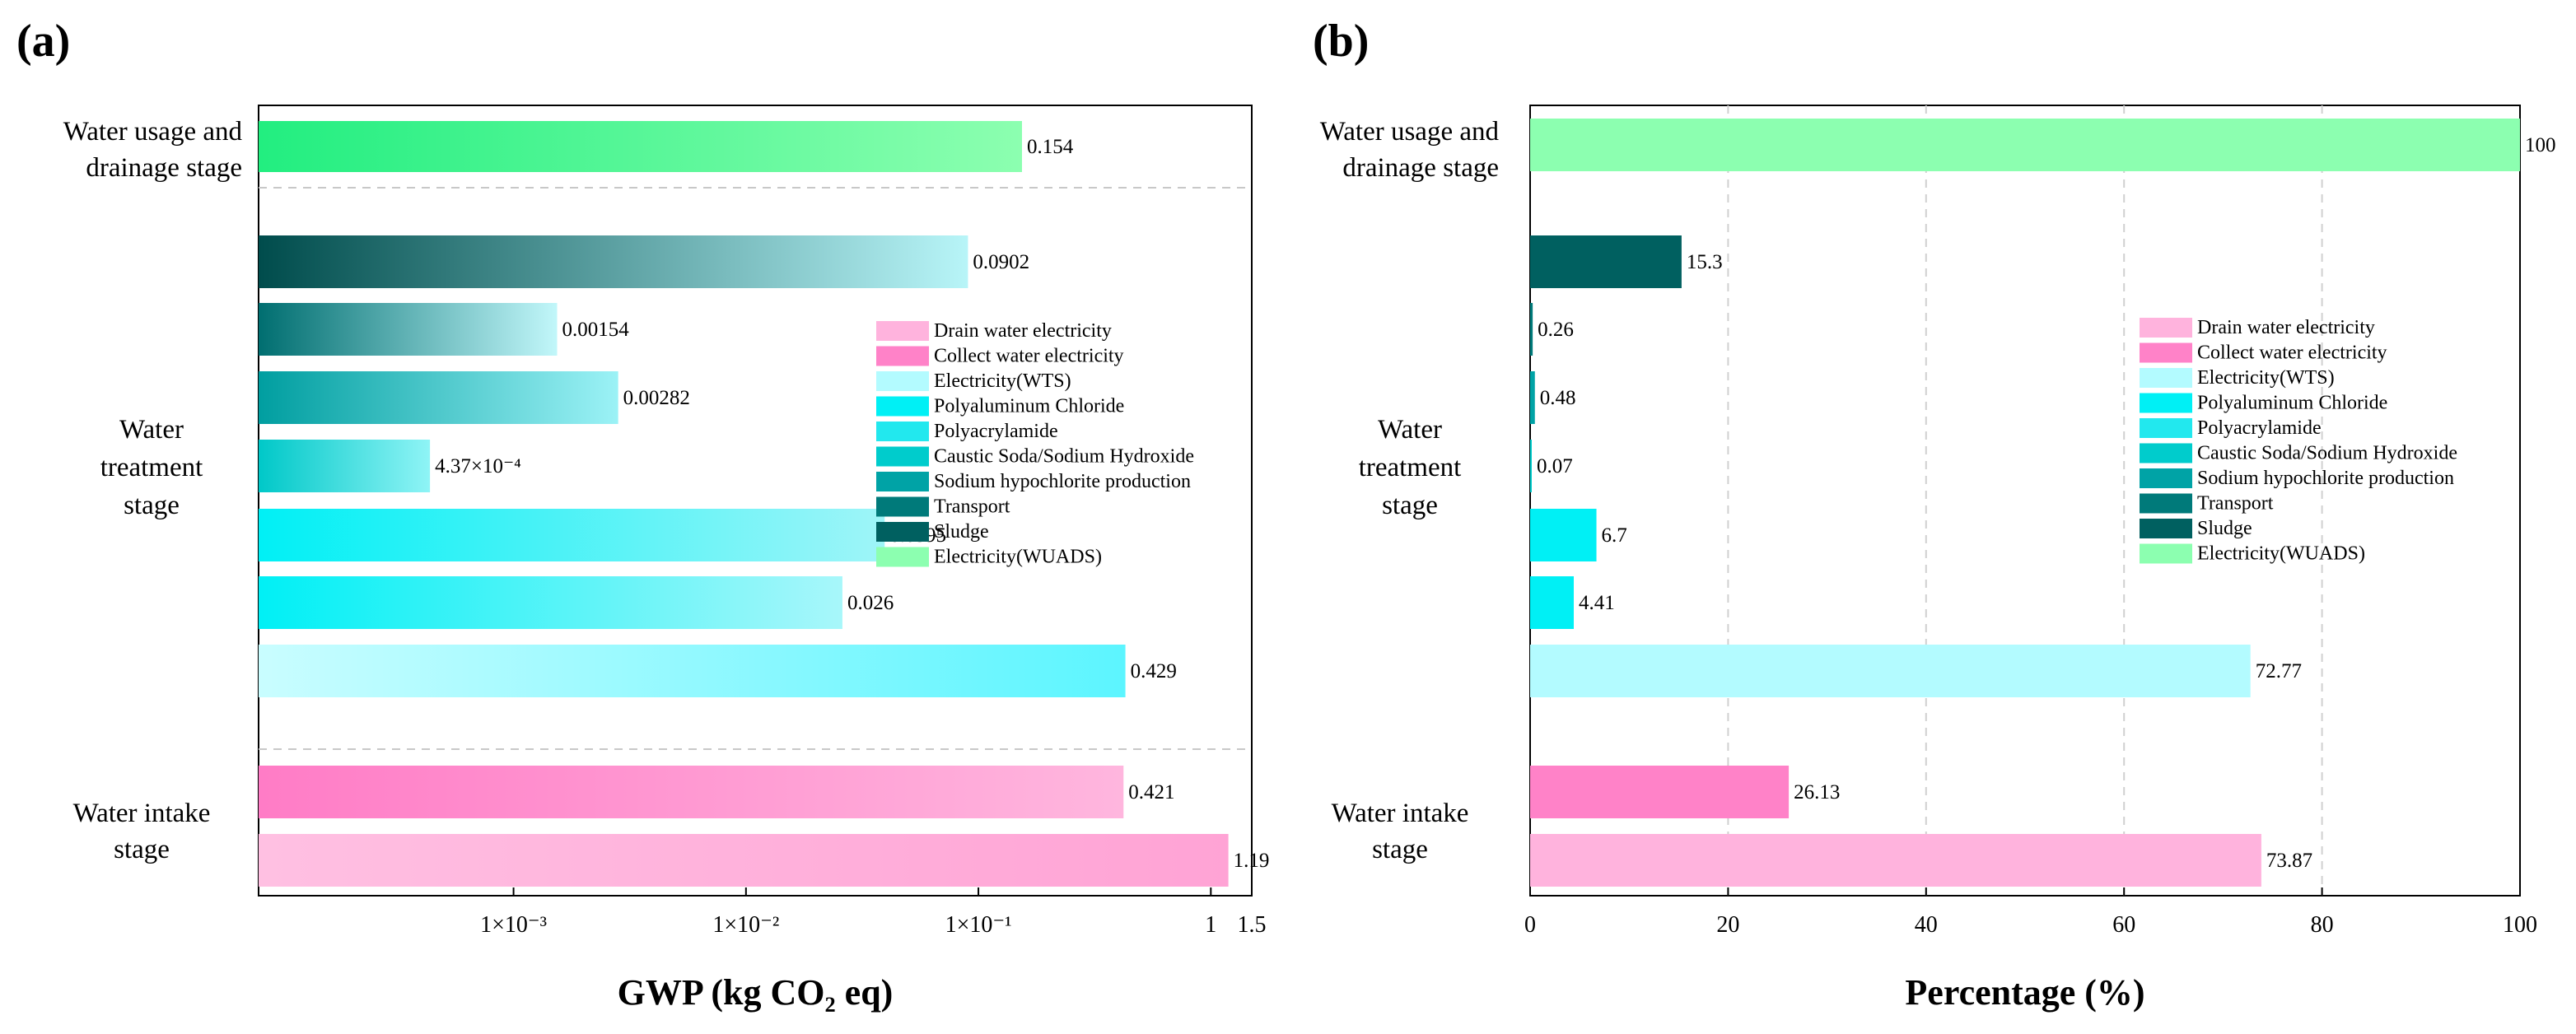  Describe the element at coordinates (1563, 535) in the screenshot. I see `bar-b-polyacrylamide` at that location.